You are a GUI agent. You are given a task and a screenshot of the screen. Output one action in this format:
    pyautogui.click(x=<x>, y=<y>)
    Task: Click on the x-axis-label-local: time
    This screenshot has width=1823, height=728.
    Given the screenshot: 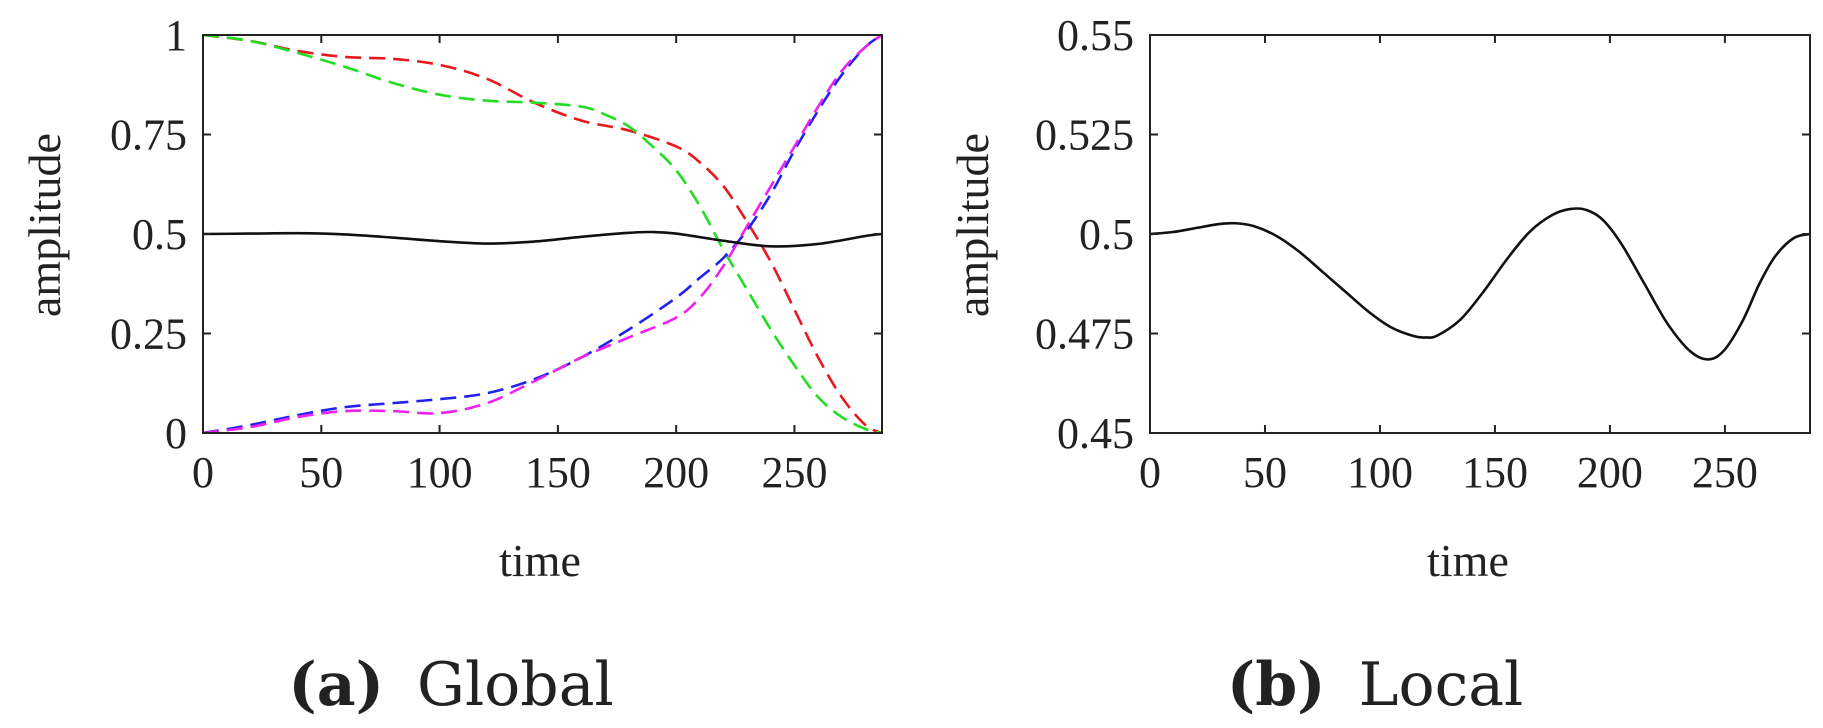 What is the action you would take?
    pyautogui.click(x=1468, y=560)
    